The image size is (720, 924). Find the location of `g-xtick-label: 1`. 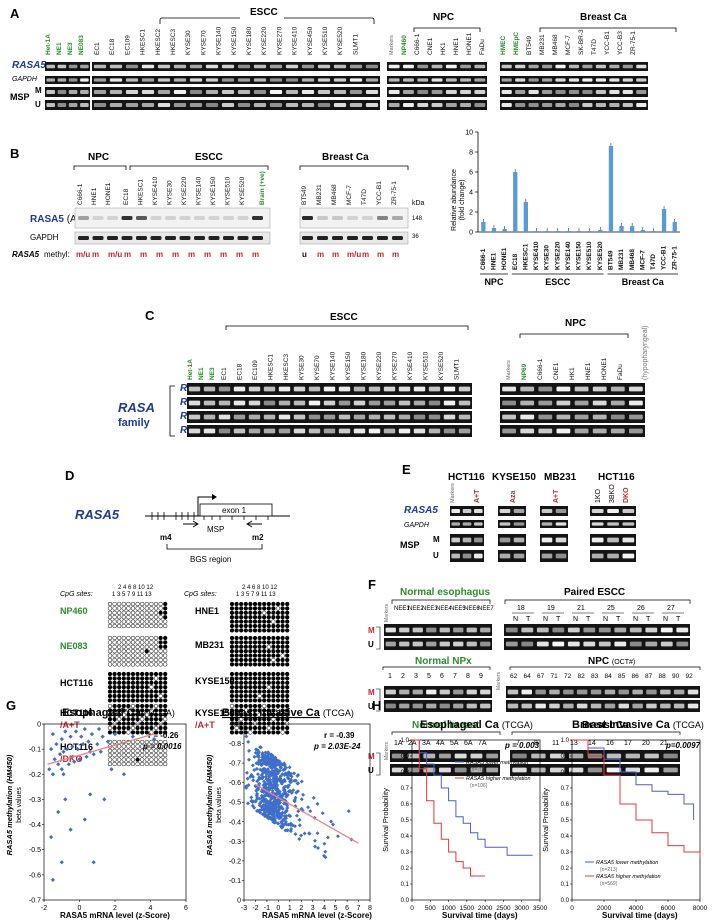

g-xtick-label: 1 is located at coordinates (290, 908).